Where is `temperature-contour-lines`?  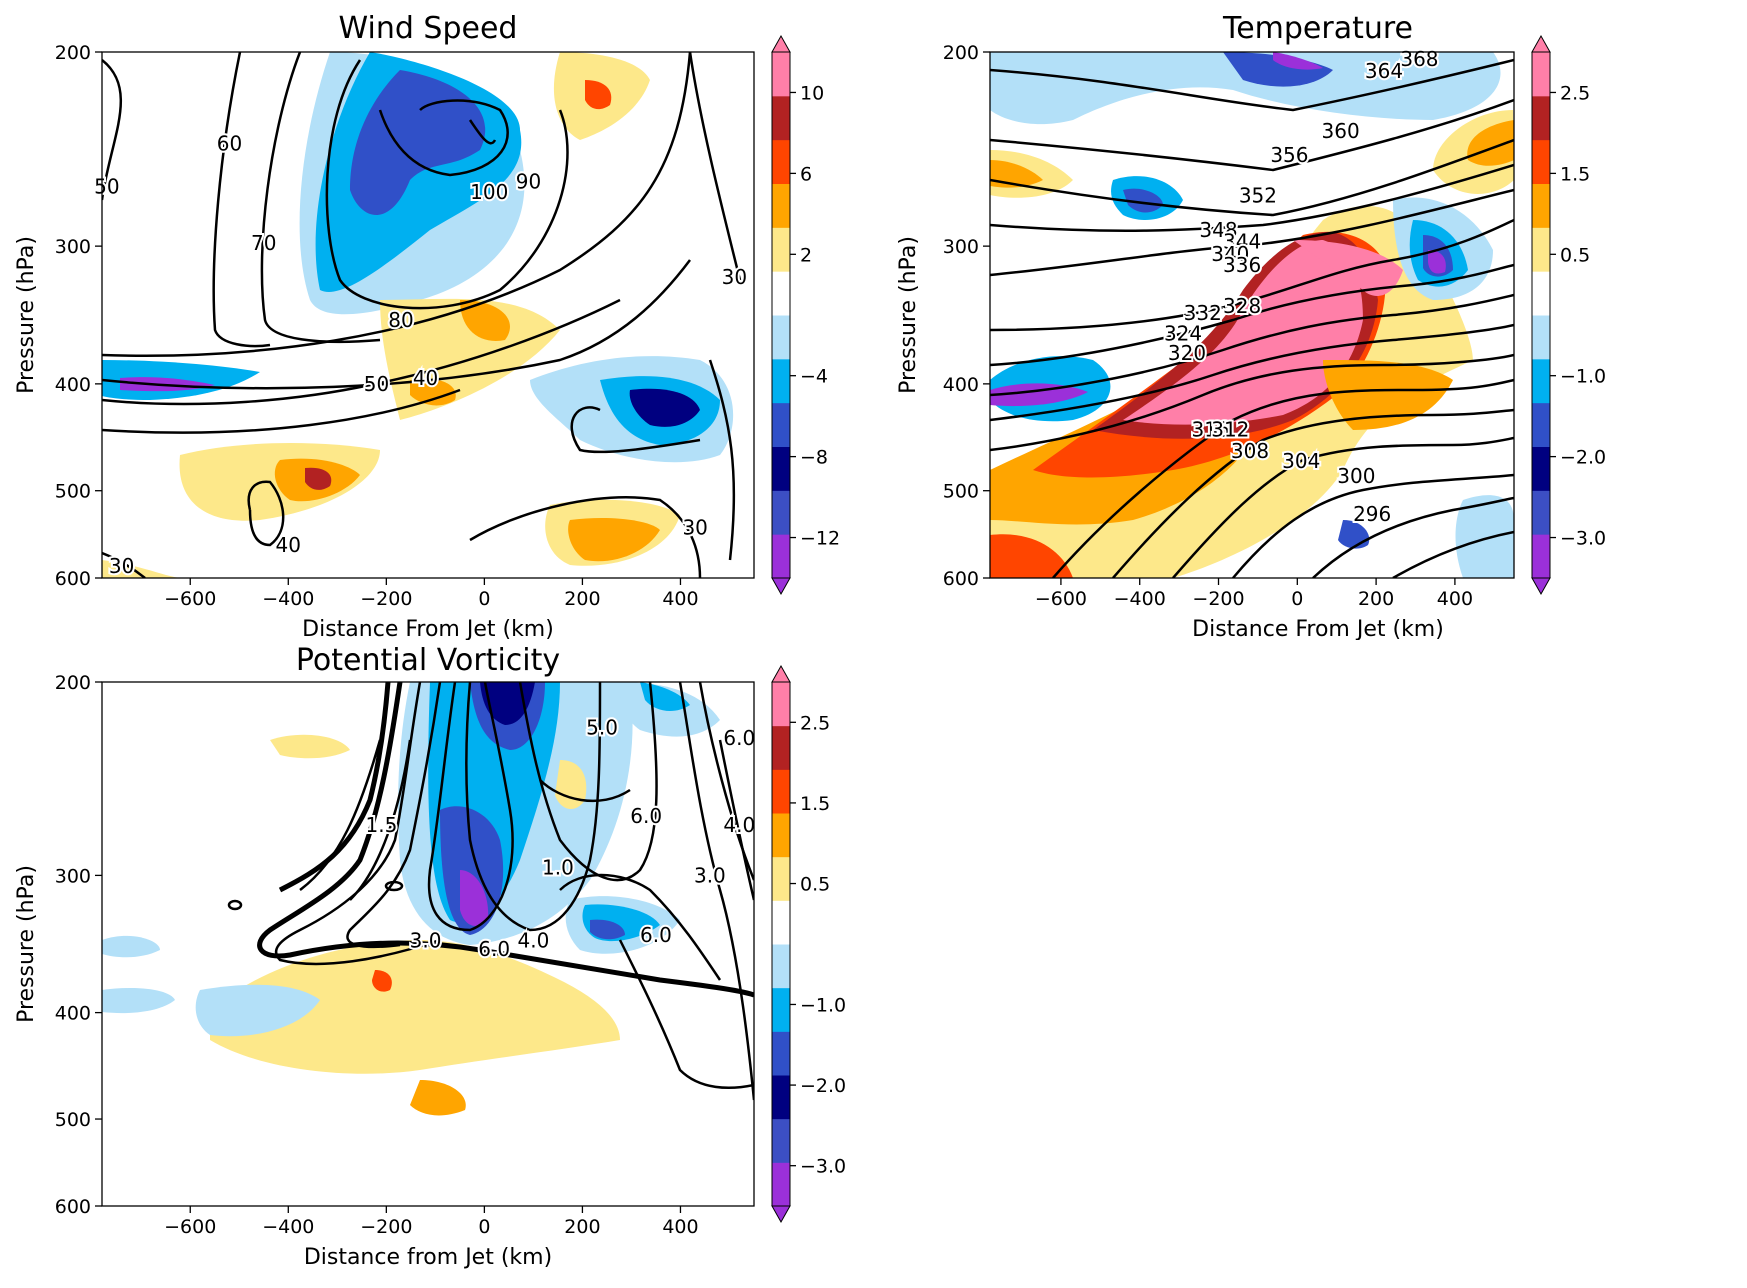
temperature-contour-lines is located at coordinates (1252, 318).